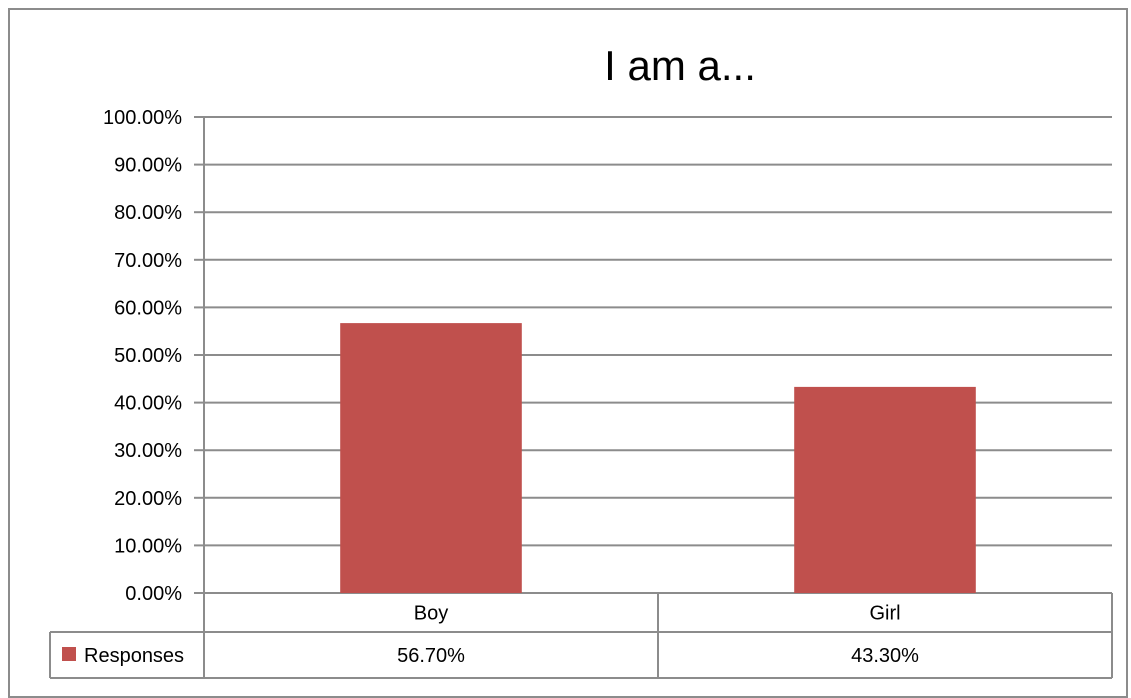  I want to click on data-table-value: 43.30%, so click(885, 656).